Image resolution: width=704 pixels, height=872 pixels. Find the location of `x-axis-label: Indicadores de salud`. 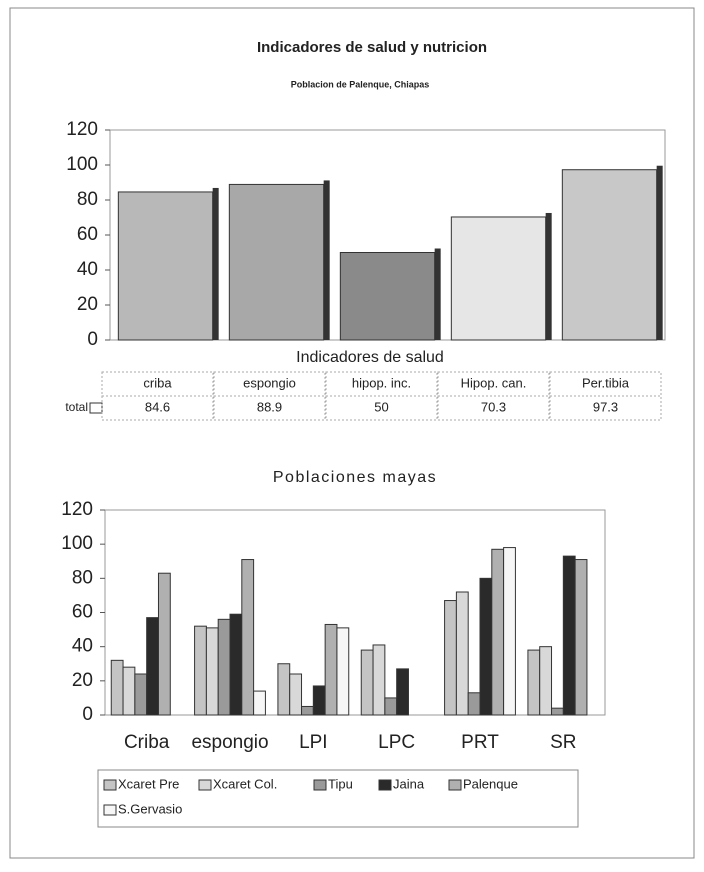

x-axis-label: Indicadores de salud is located at coordinates (370, 357).